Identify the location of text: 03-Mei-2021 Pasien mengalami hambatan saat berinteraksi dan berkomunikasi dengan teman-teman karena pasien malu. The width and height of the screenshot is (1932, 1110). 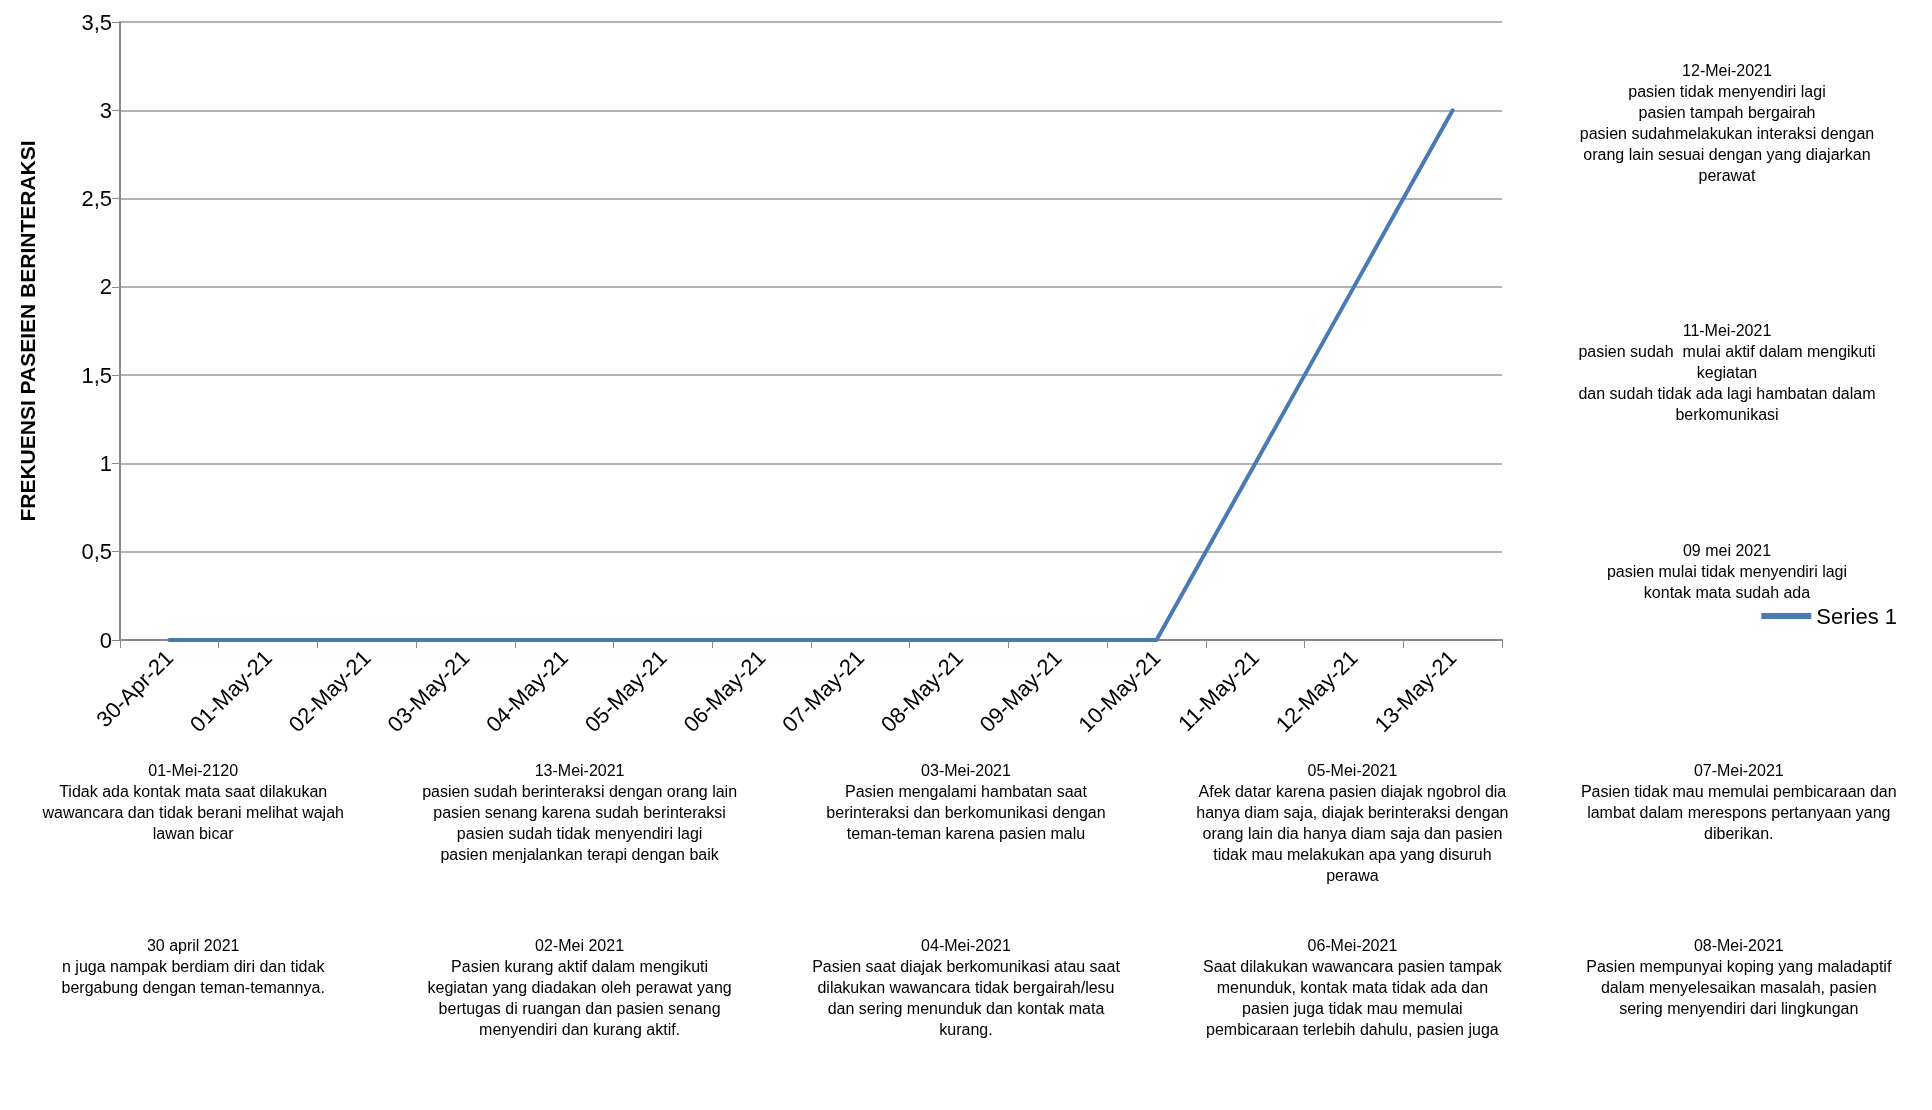
(966, 802).